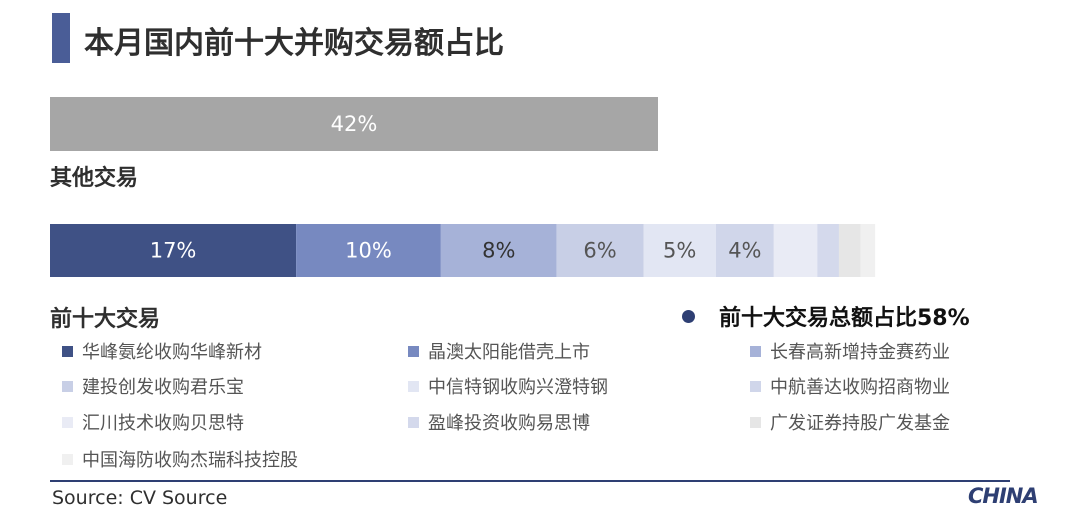 The image size is (1075, 525). I want to click on legend-item-6: 中航善达收购招商物业, so click(850, 386).